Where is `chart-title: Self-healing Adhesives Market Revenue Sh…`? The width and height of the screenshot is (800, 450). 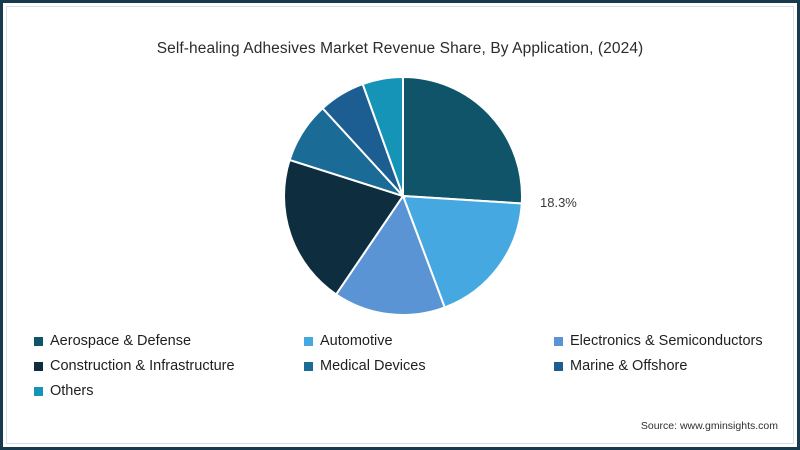 chart-title: Self-healing Adhesives Market Revenue Sh… is located at coordinates (400, 48).